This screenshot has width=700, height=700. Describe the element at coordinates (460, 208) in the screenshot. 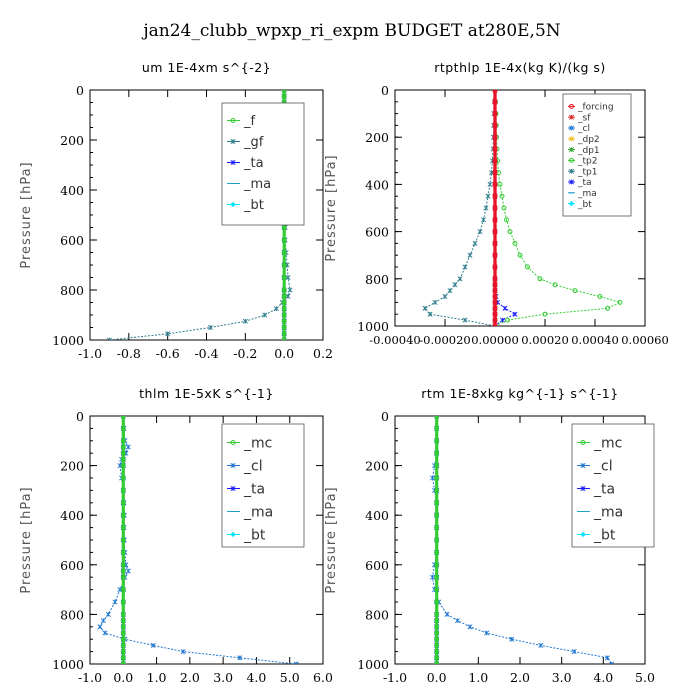

I see `series-line-tp1` at that location.